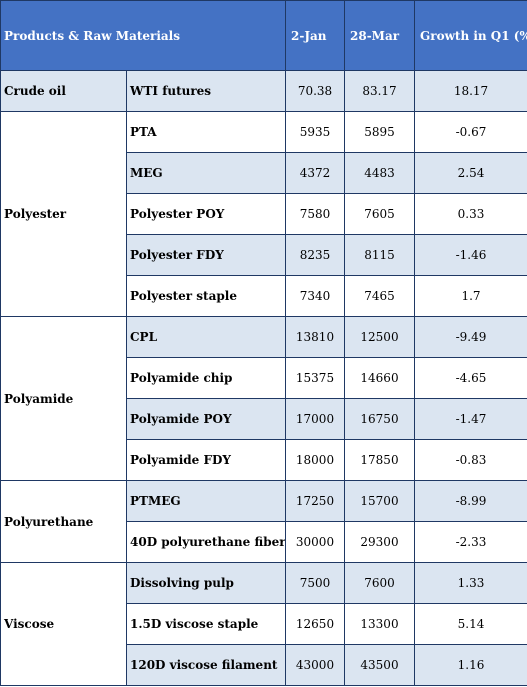 The image size is (527, 687). What do you see at coordinates (206, 132) in the screenshot?
I see `item-label: PTA` at bounding box center [206, 132].